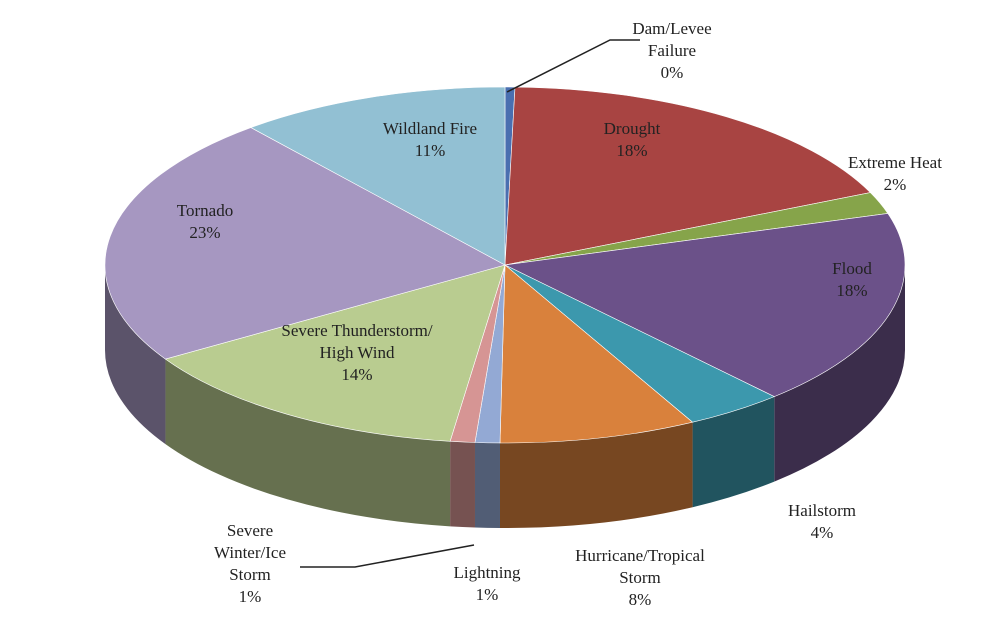 The image size is (995, 633). I want to click on category-label: Wildland Fire, so click(430, 128).